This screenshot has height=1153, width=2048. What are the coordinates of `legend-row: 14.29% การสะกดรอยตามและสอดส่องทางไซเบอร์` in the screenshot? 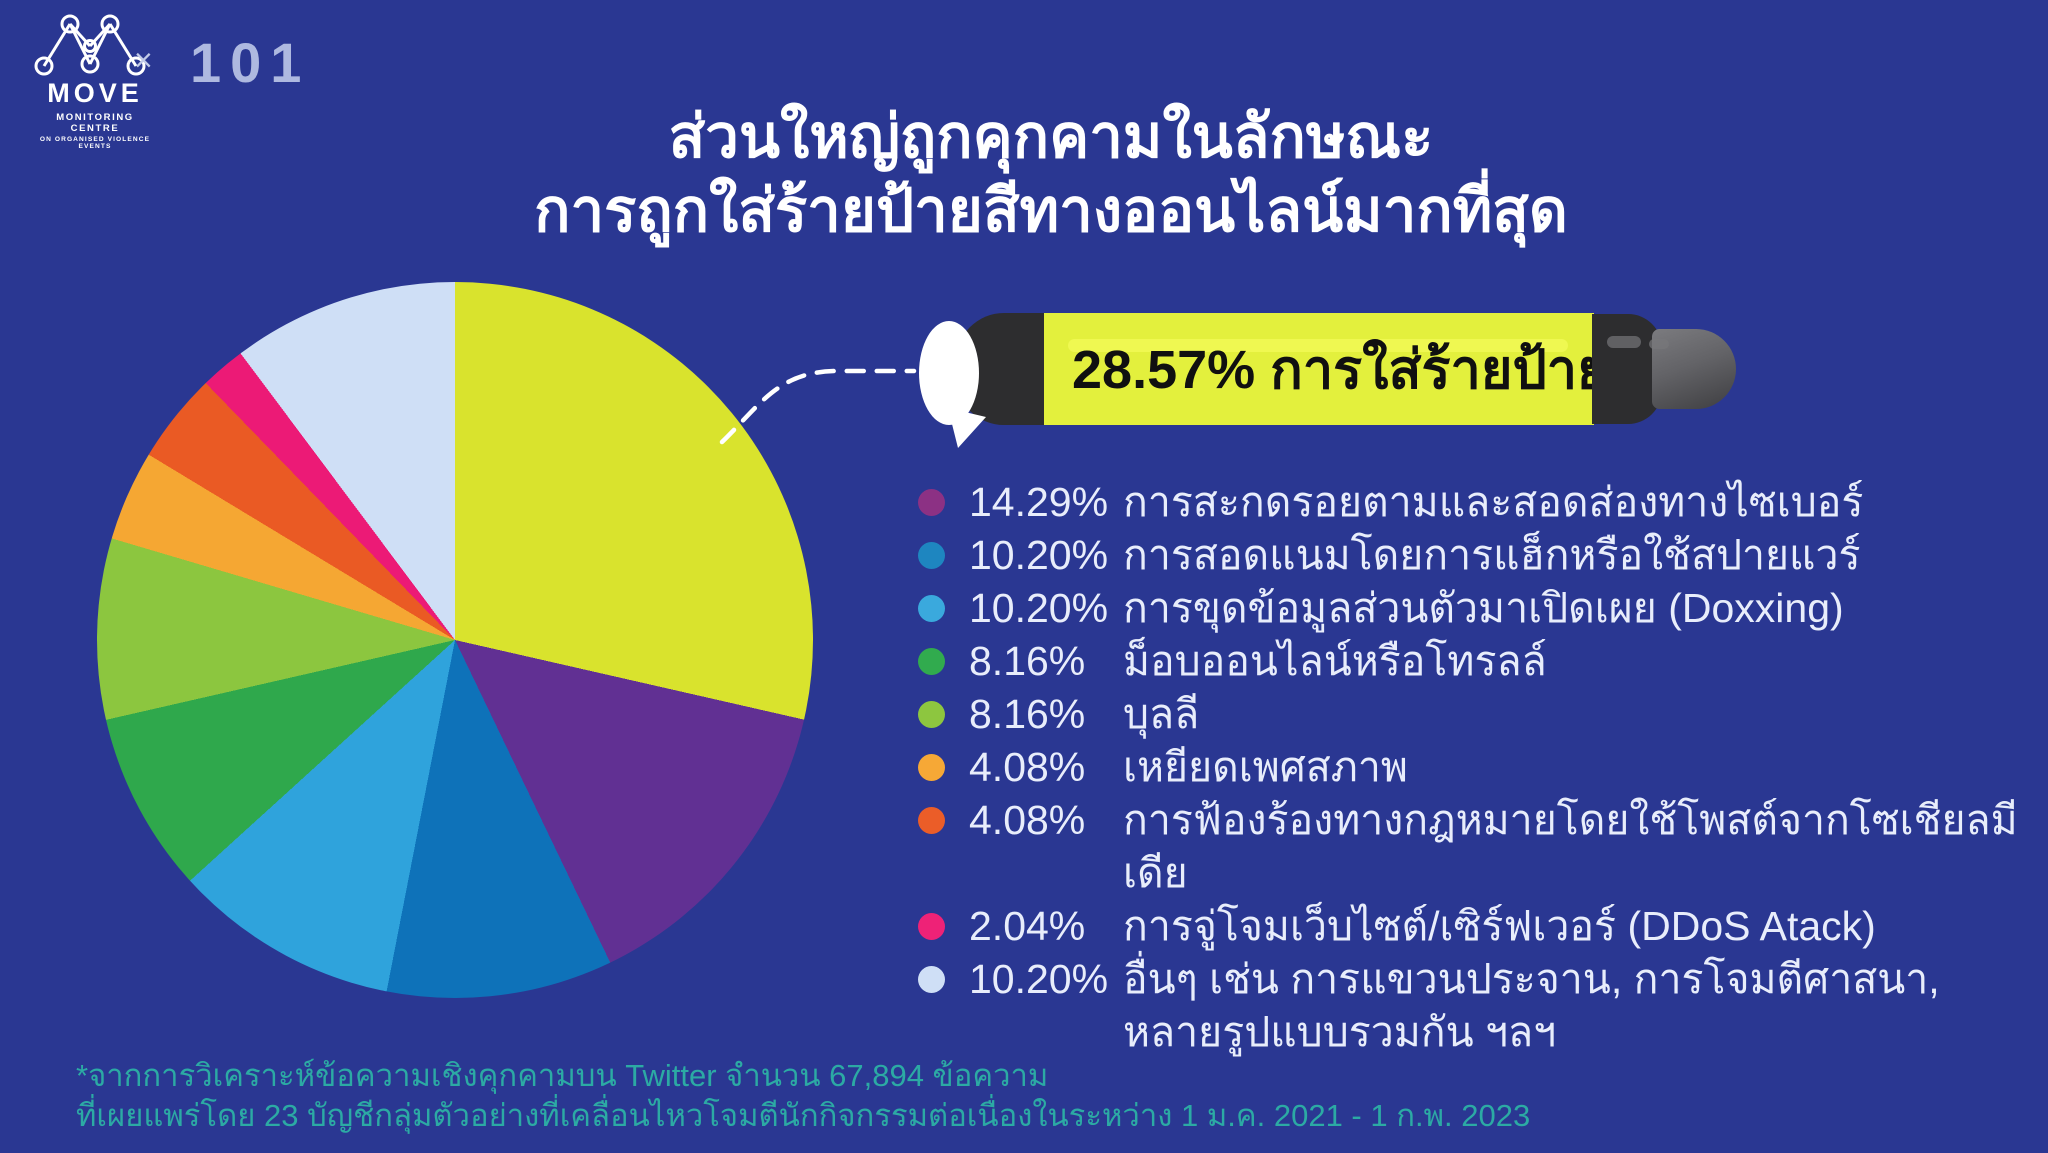 It's located at (1478, 502).